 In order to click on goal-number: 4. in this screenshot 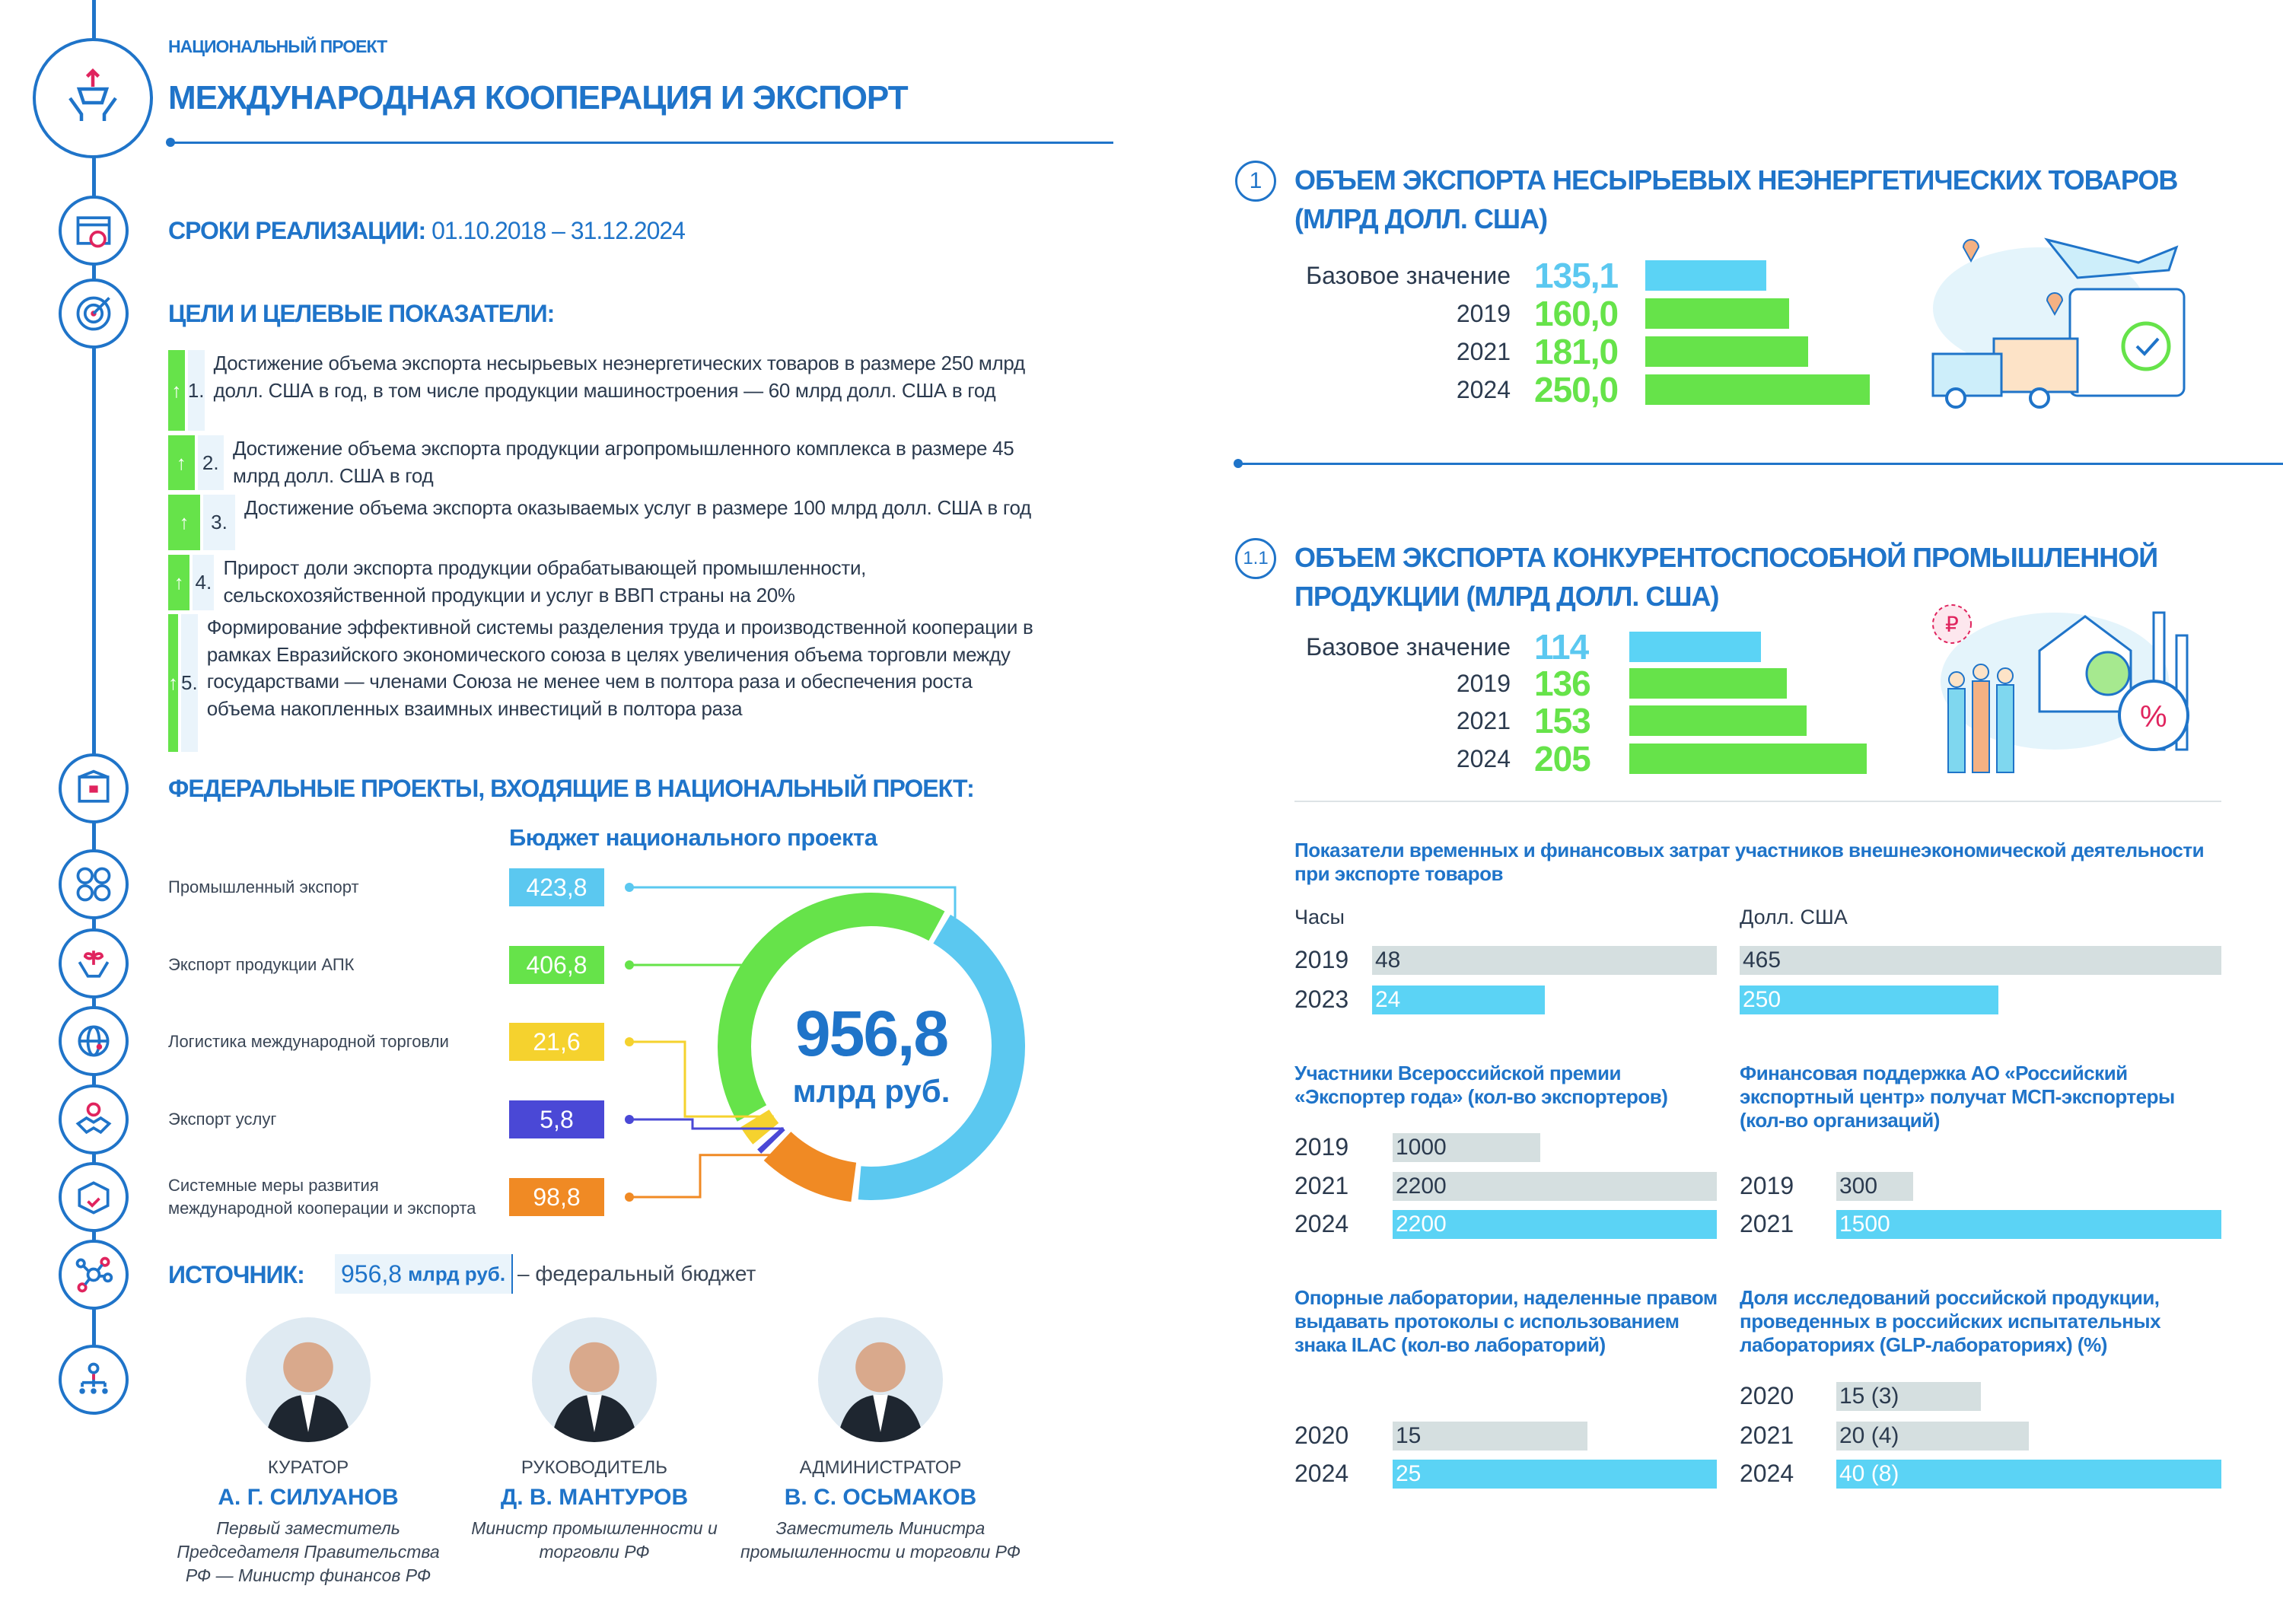, I will do `click(204, 582)`.